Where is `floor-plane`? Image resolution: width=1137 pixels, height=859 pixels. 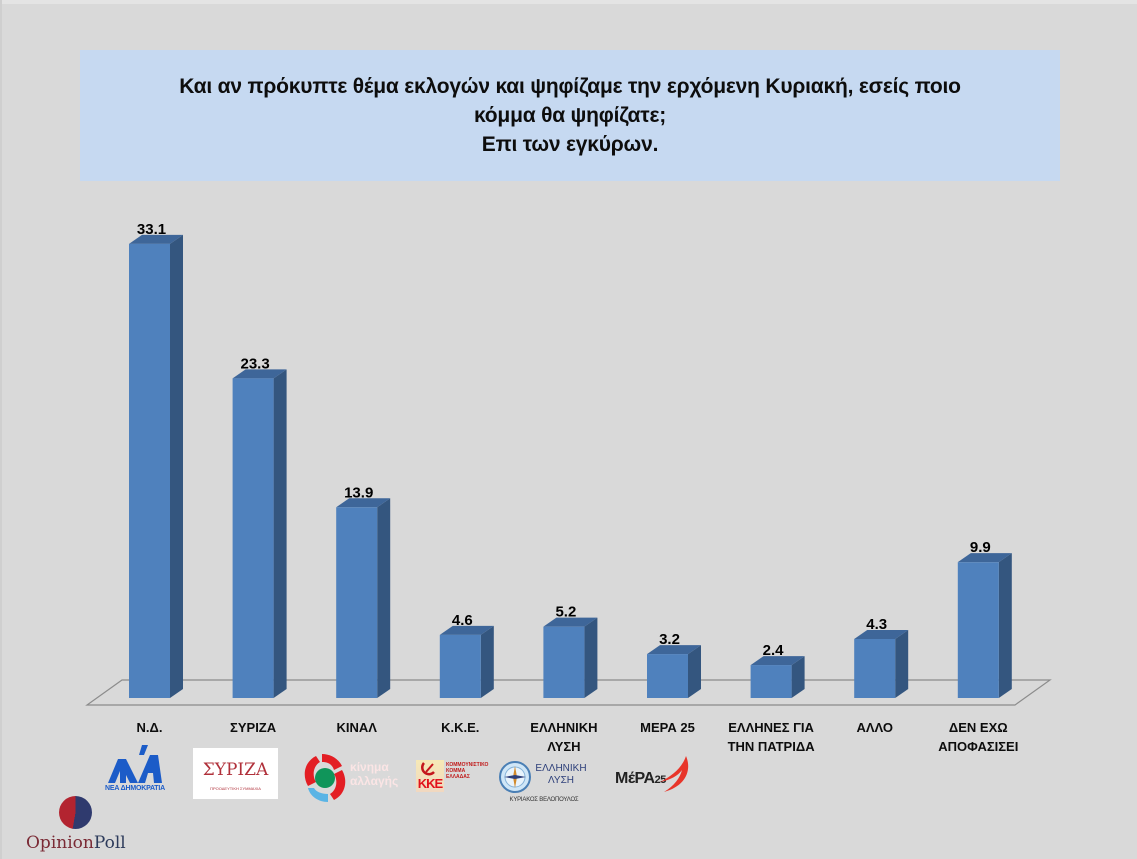 floor-plane is located at coordinates (568, 692).